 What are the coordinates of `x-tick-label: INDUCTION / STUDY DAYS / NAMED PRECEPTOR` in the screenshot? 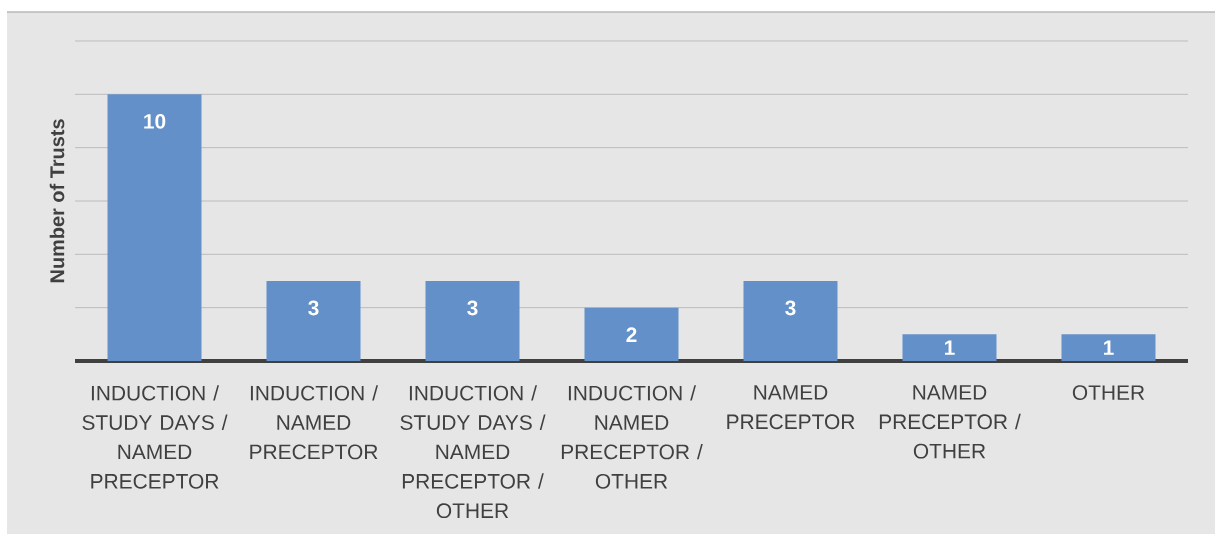 It's located at (155, 437).